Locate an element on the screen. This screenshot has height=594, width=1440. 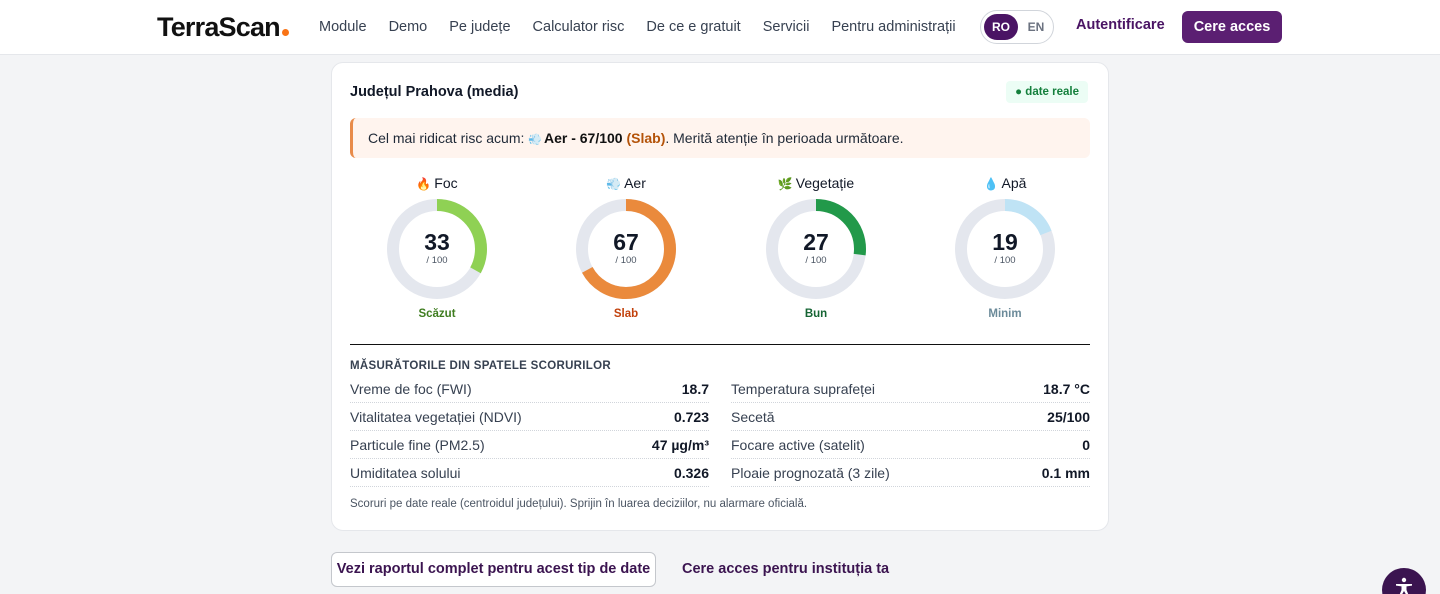
measurement-row: Focare active (satelit) 0 is located at coordinates (910, 445).